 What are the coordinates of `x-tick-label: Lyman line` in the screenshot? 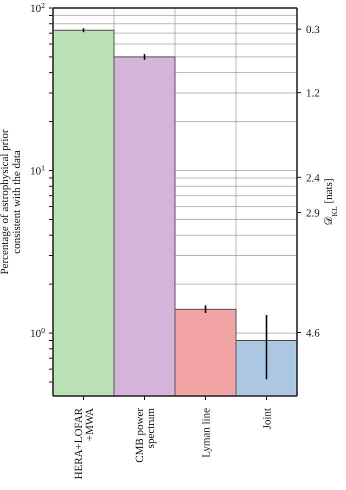 It's located at (206, 433).